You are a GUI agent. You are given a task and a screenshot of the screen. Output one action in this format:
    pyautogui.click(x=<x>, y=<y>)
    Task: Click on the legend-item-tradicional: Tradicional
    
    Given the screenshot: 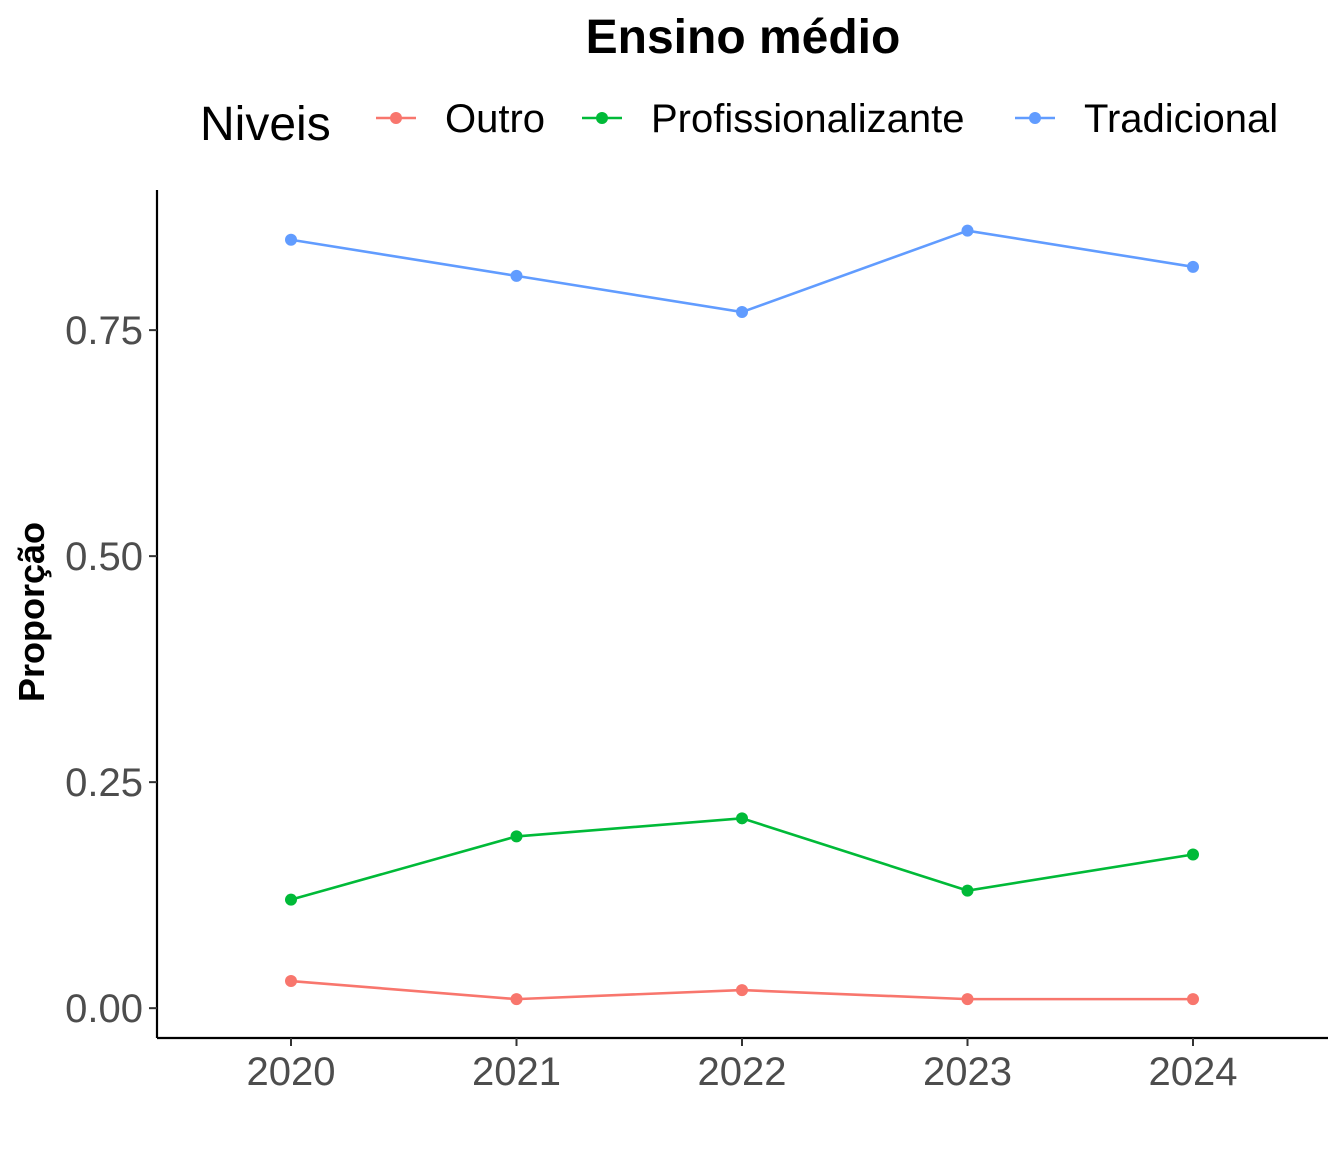 What is the action you would take?
    pyautogui.click(x=1146, y=119)
    